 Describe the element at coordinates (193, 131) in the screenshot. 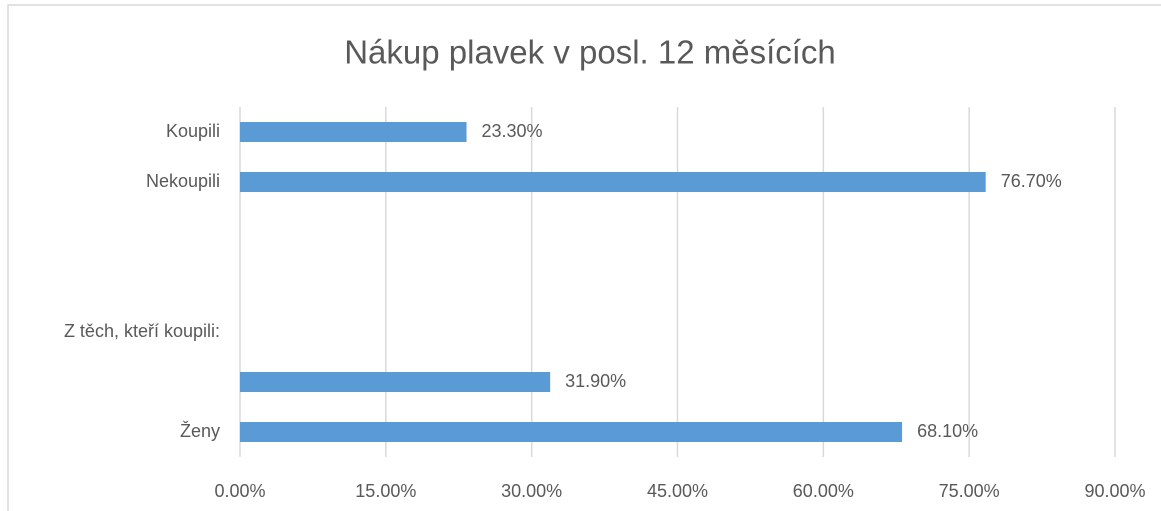

I see `y-tick-label: Koupili` at that location.